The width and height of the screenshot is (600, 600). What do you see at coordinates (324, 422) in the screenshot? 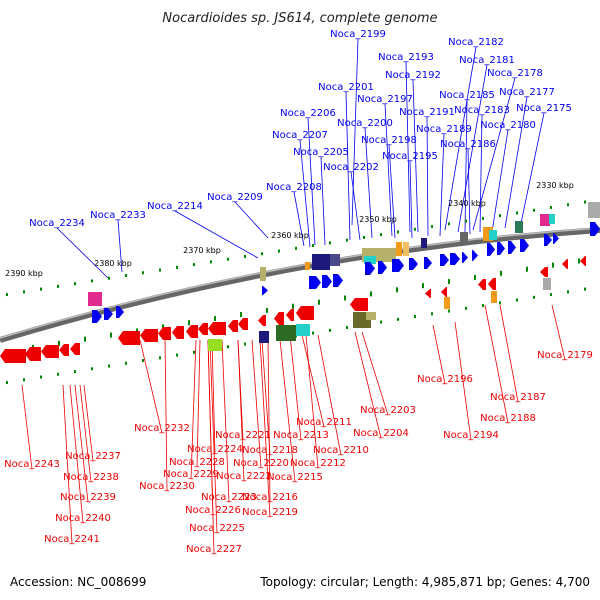
I see `reverse-gene-label: Noca_2211` at bounding box center [324, 422].